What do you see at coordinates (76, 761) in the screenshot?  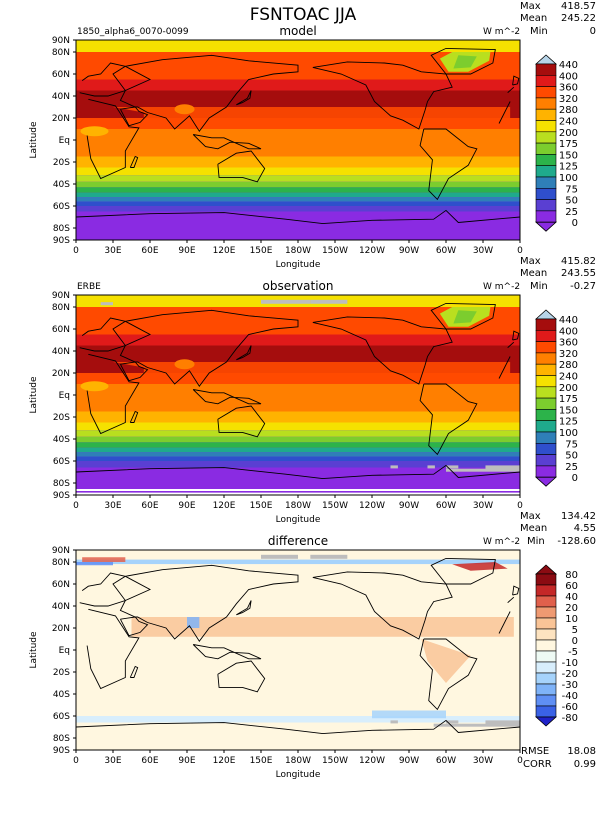 I see `x-tick-label: 0` at bounding box center [76, 761].